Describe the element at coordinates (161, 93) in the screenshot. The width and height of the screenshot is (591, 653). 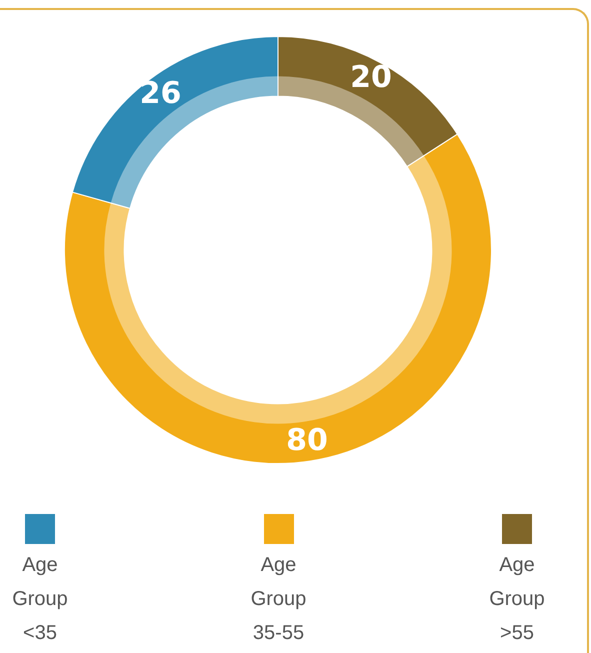
I see `data-label: 26` at that location.